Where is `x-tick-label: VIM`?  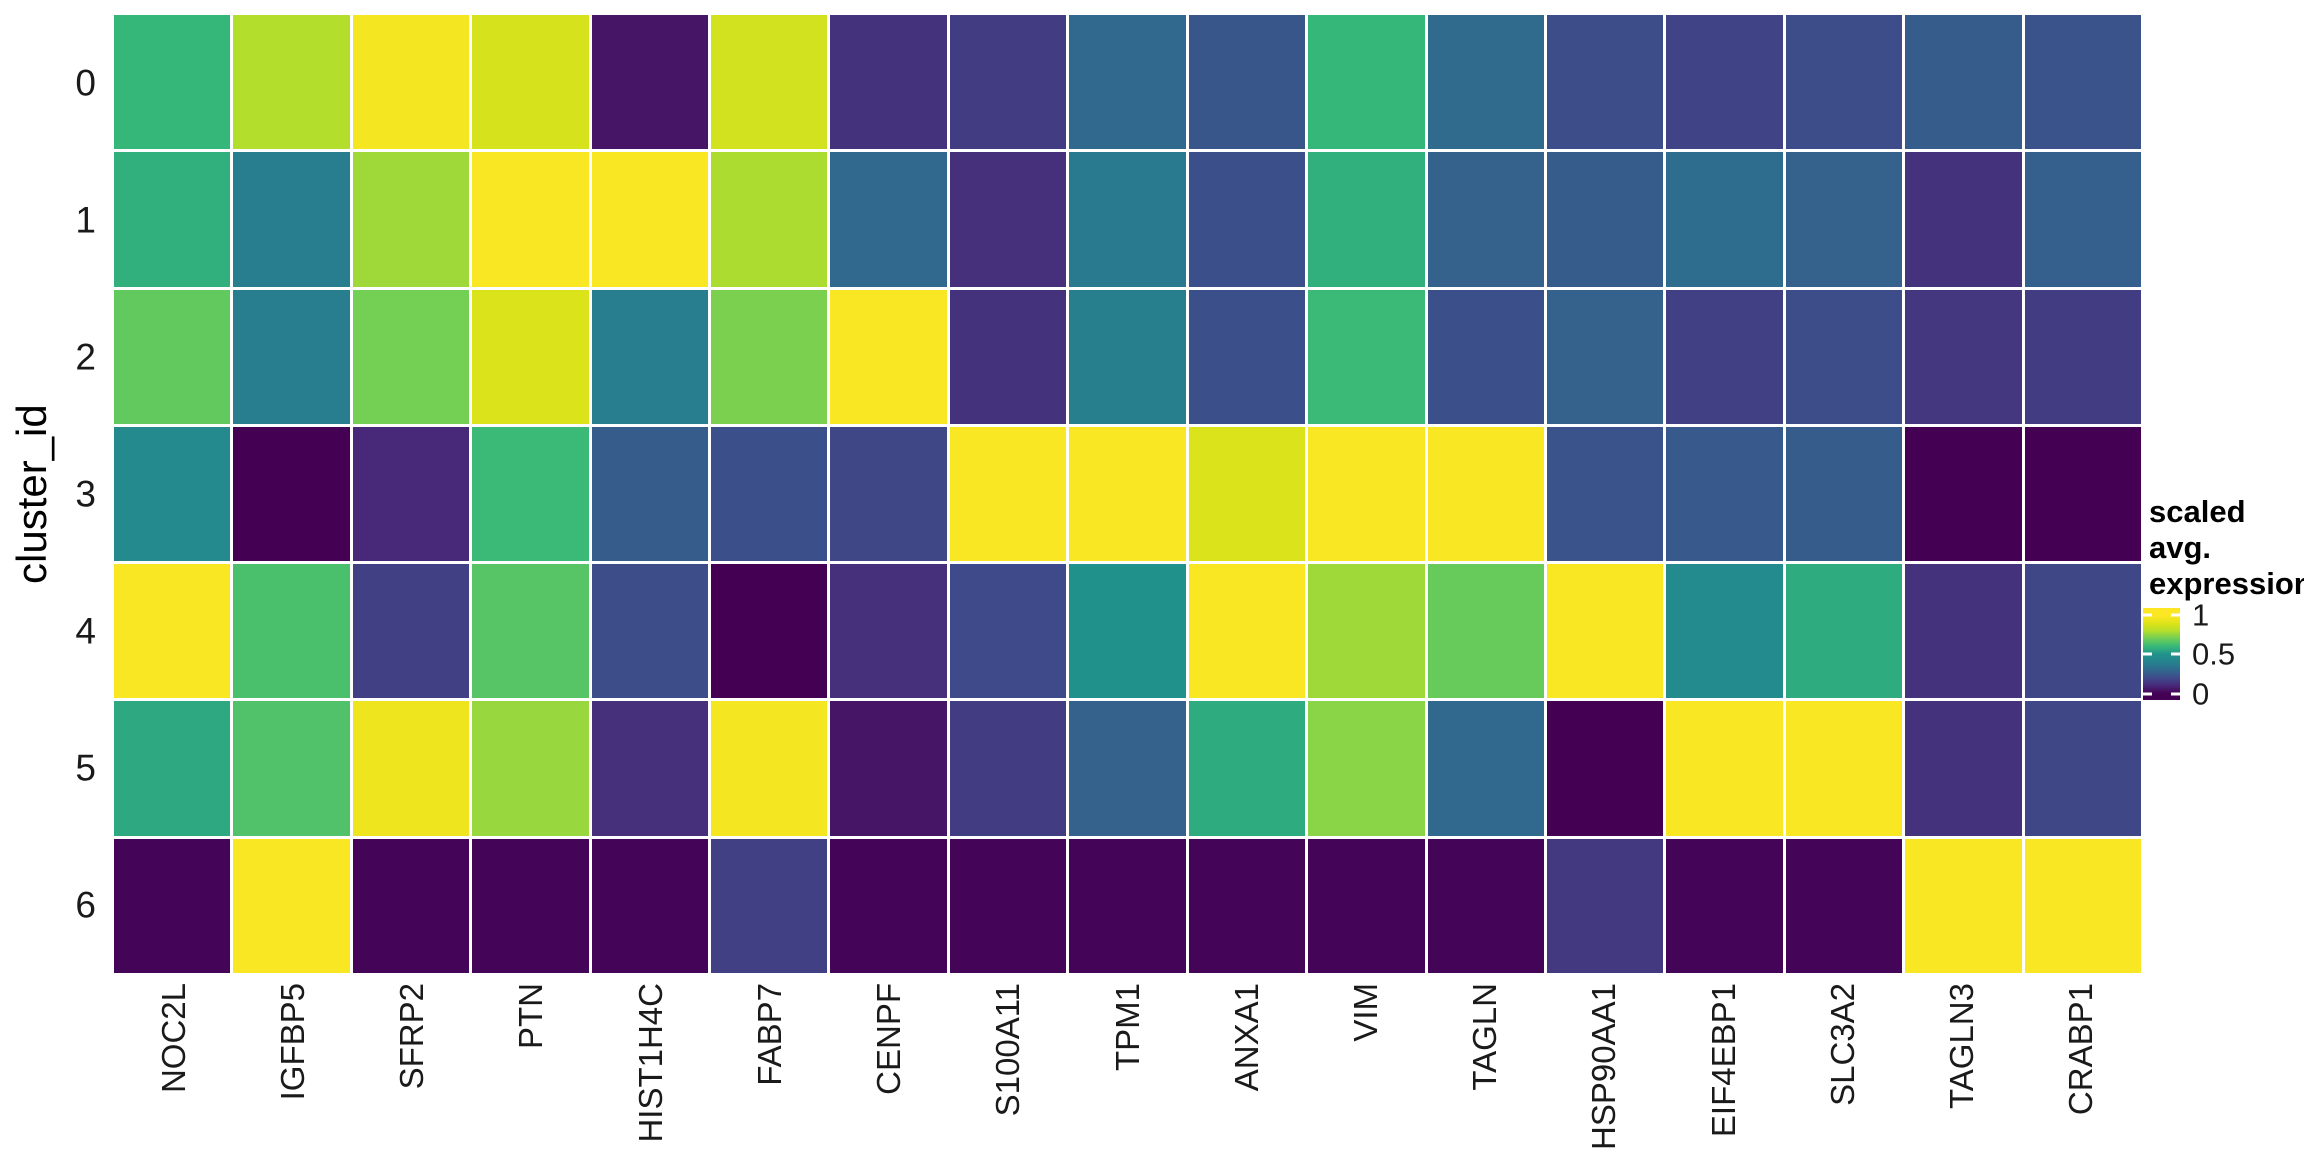
x-tick-label: VIM is located at coordinates (1365, 1012).